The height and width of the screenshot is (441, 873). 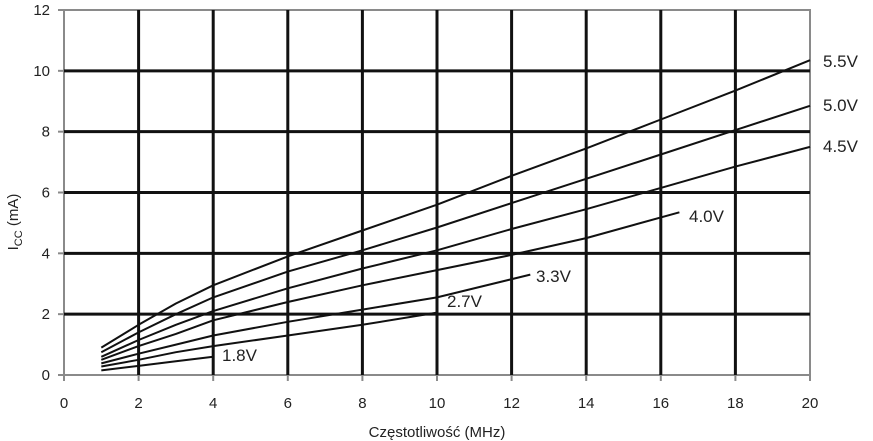 What do you see at coordinates (707, 216) in the screenshot?
I see `series-label-4.0V: 4.0V` at bounding box center [707, 216].